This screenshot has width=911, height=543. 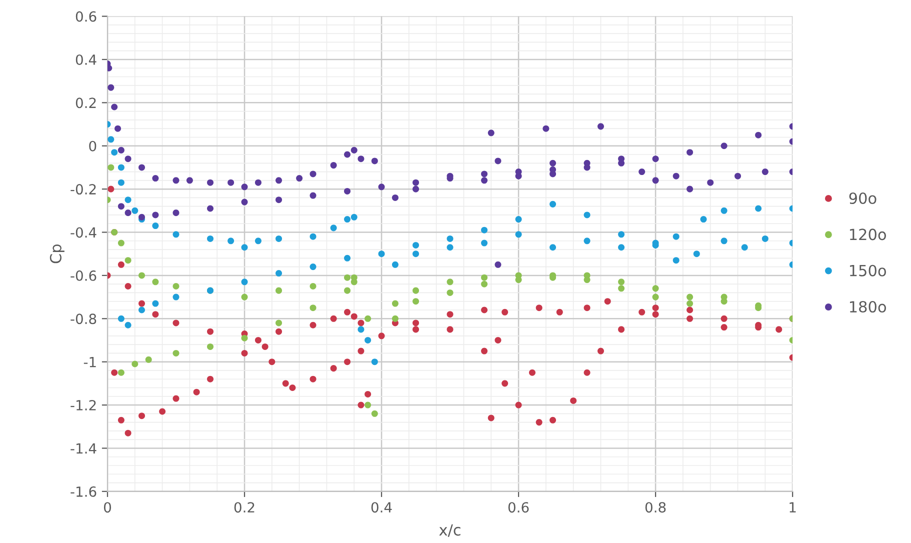 What do you see at coordinates (868, 234) in the screenshot?
I see `legend-label: 120o` at bounding box center [868, 234].